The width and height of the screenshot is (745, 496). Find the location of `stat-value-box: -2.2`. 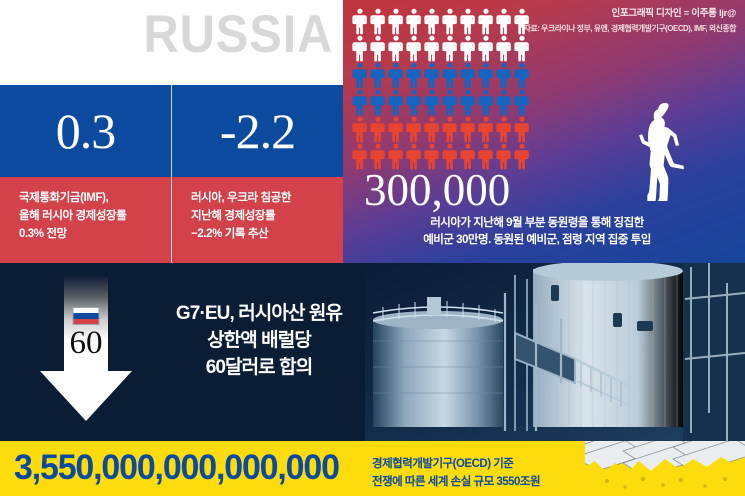

stat-value-box: -2.2 is located at coordinates (257, 131).